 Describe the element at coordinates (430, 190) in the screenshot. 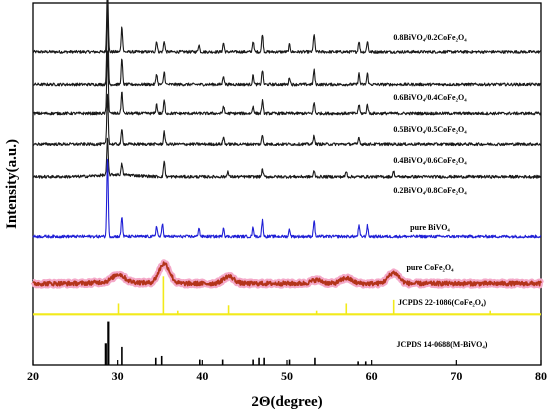

I see `series-label: 0.2BiVO₄/0.8CoFe₂O₄` at that location.